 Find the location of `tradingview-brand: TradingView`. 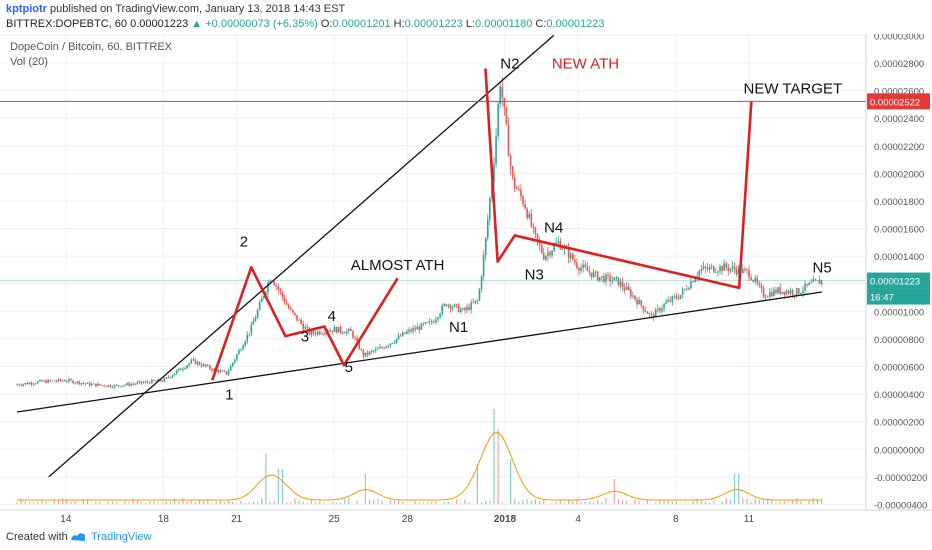

tradingview-brand: TradingView is located at coordinates (121, 537).